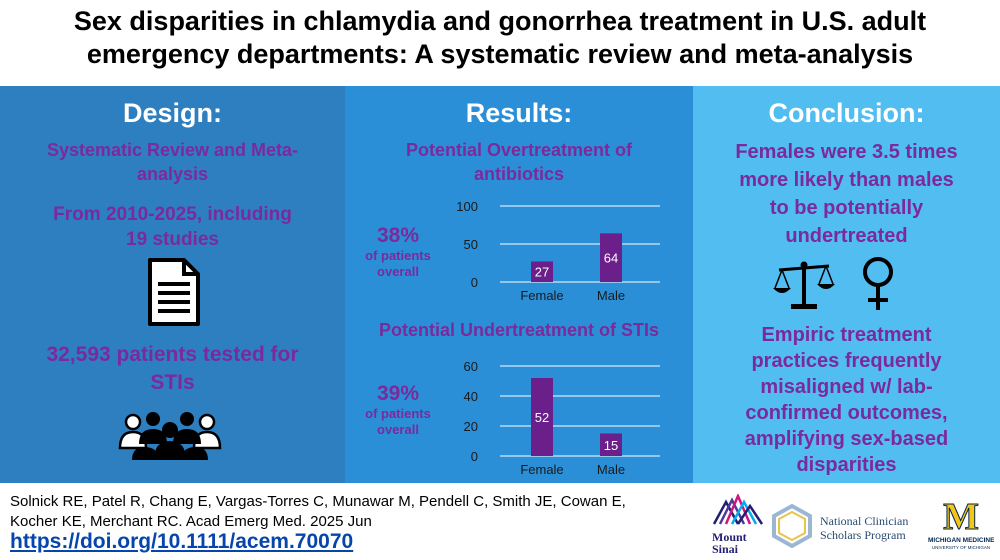 The image size is (1000, 560). What do you see at coordinates (725, 549) in the screenshot?
I see `mount-sinai-word-2: Sinai` at bounding box center [725, 549].